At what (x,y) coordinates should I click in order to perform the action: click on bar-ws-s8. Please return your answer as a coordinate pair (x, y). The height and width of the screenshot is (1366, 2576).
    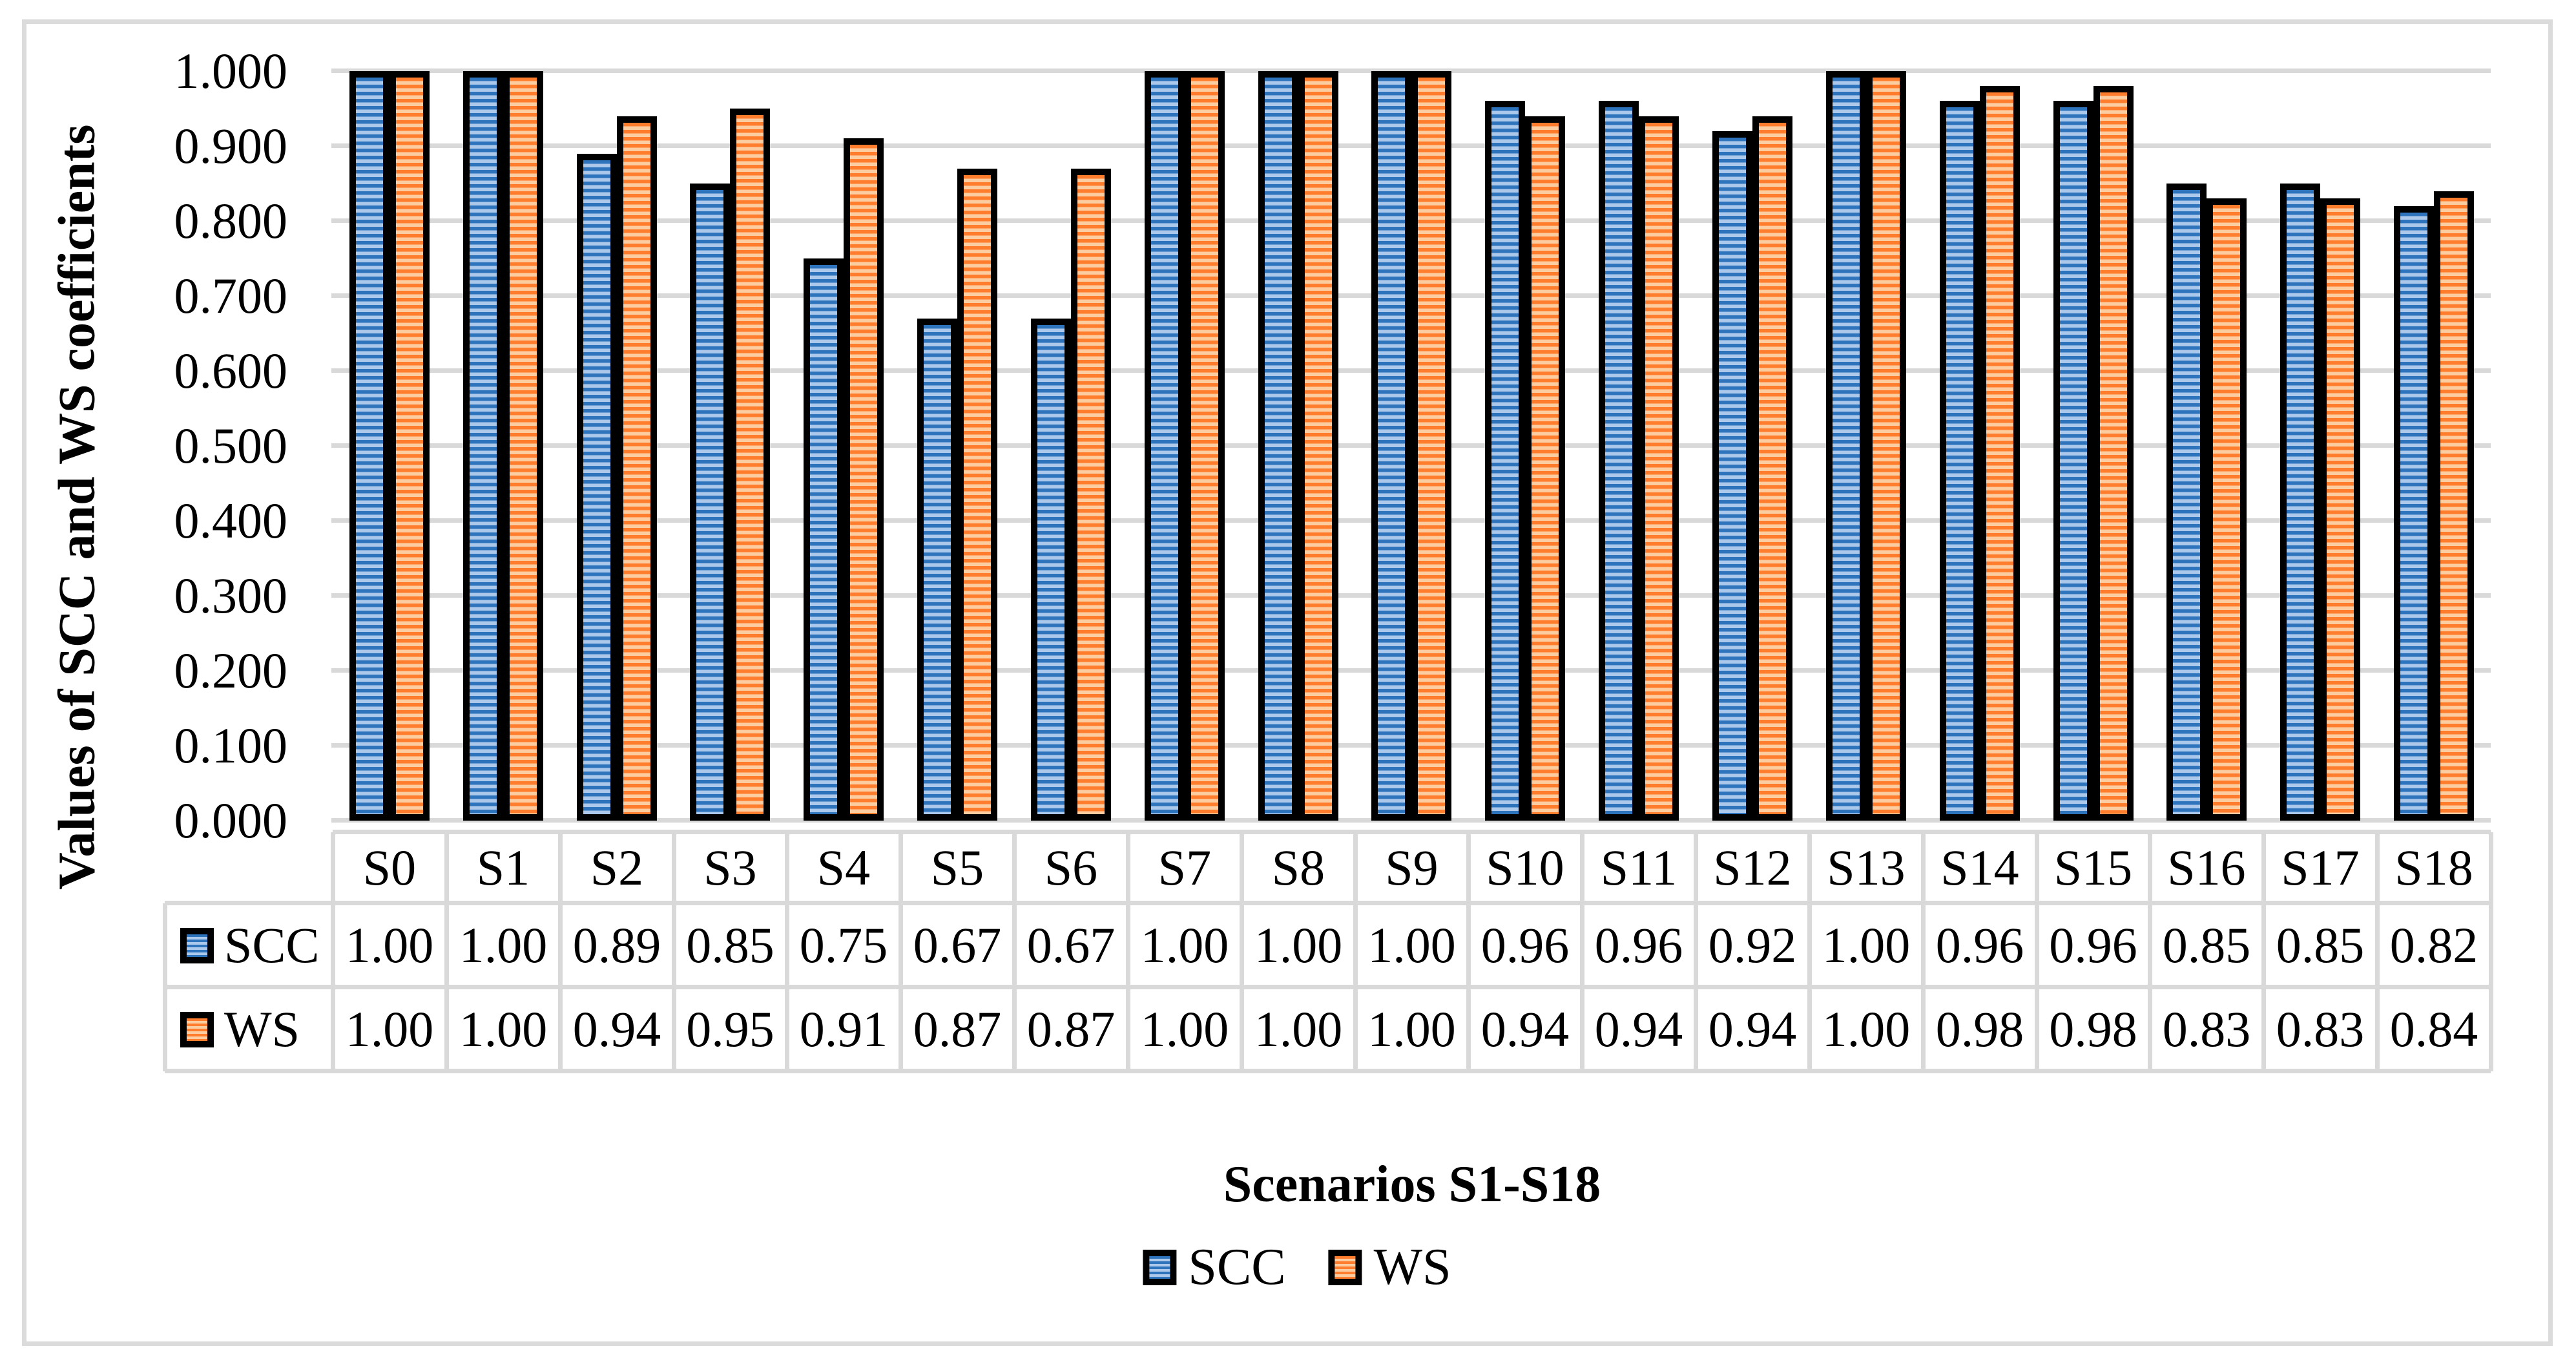
    Looking at the image, I should click on (1318, 446).